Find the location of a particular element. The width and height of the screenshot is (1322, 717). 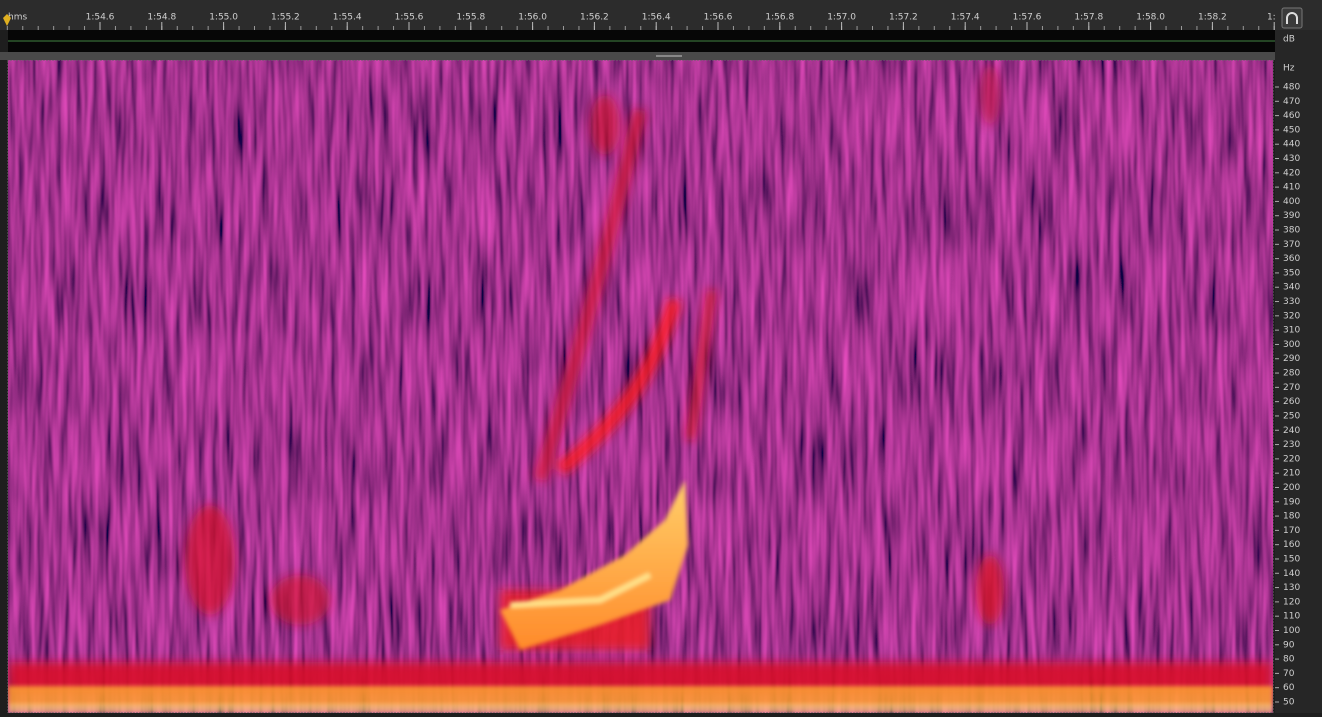

ruler-label: 1:56.8 is located at coordinates (779, 18).